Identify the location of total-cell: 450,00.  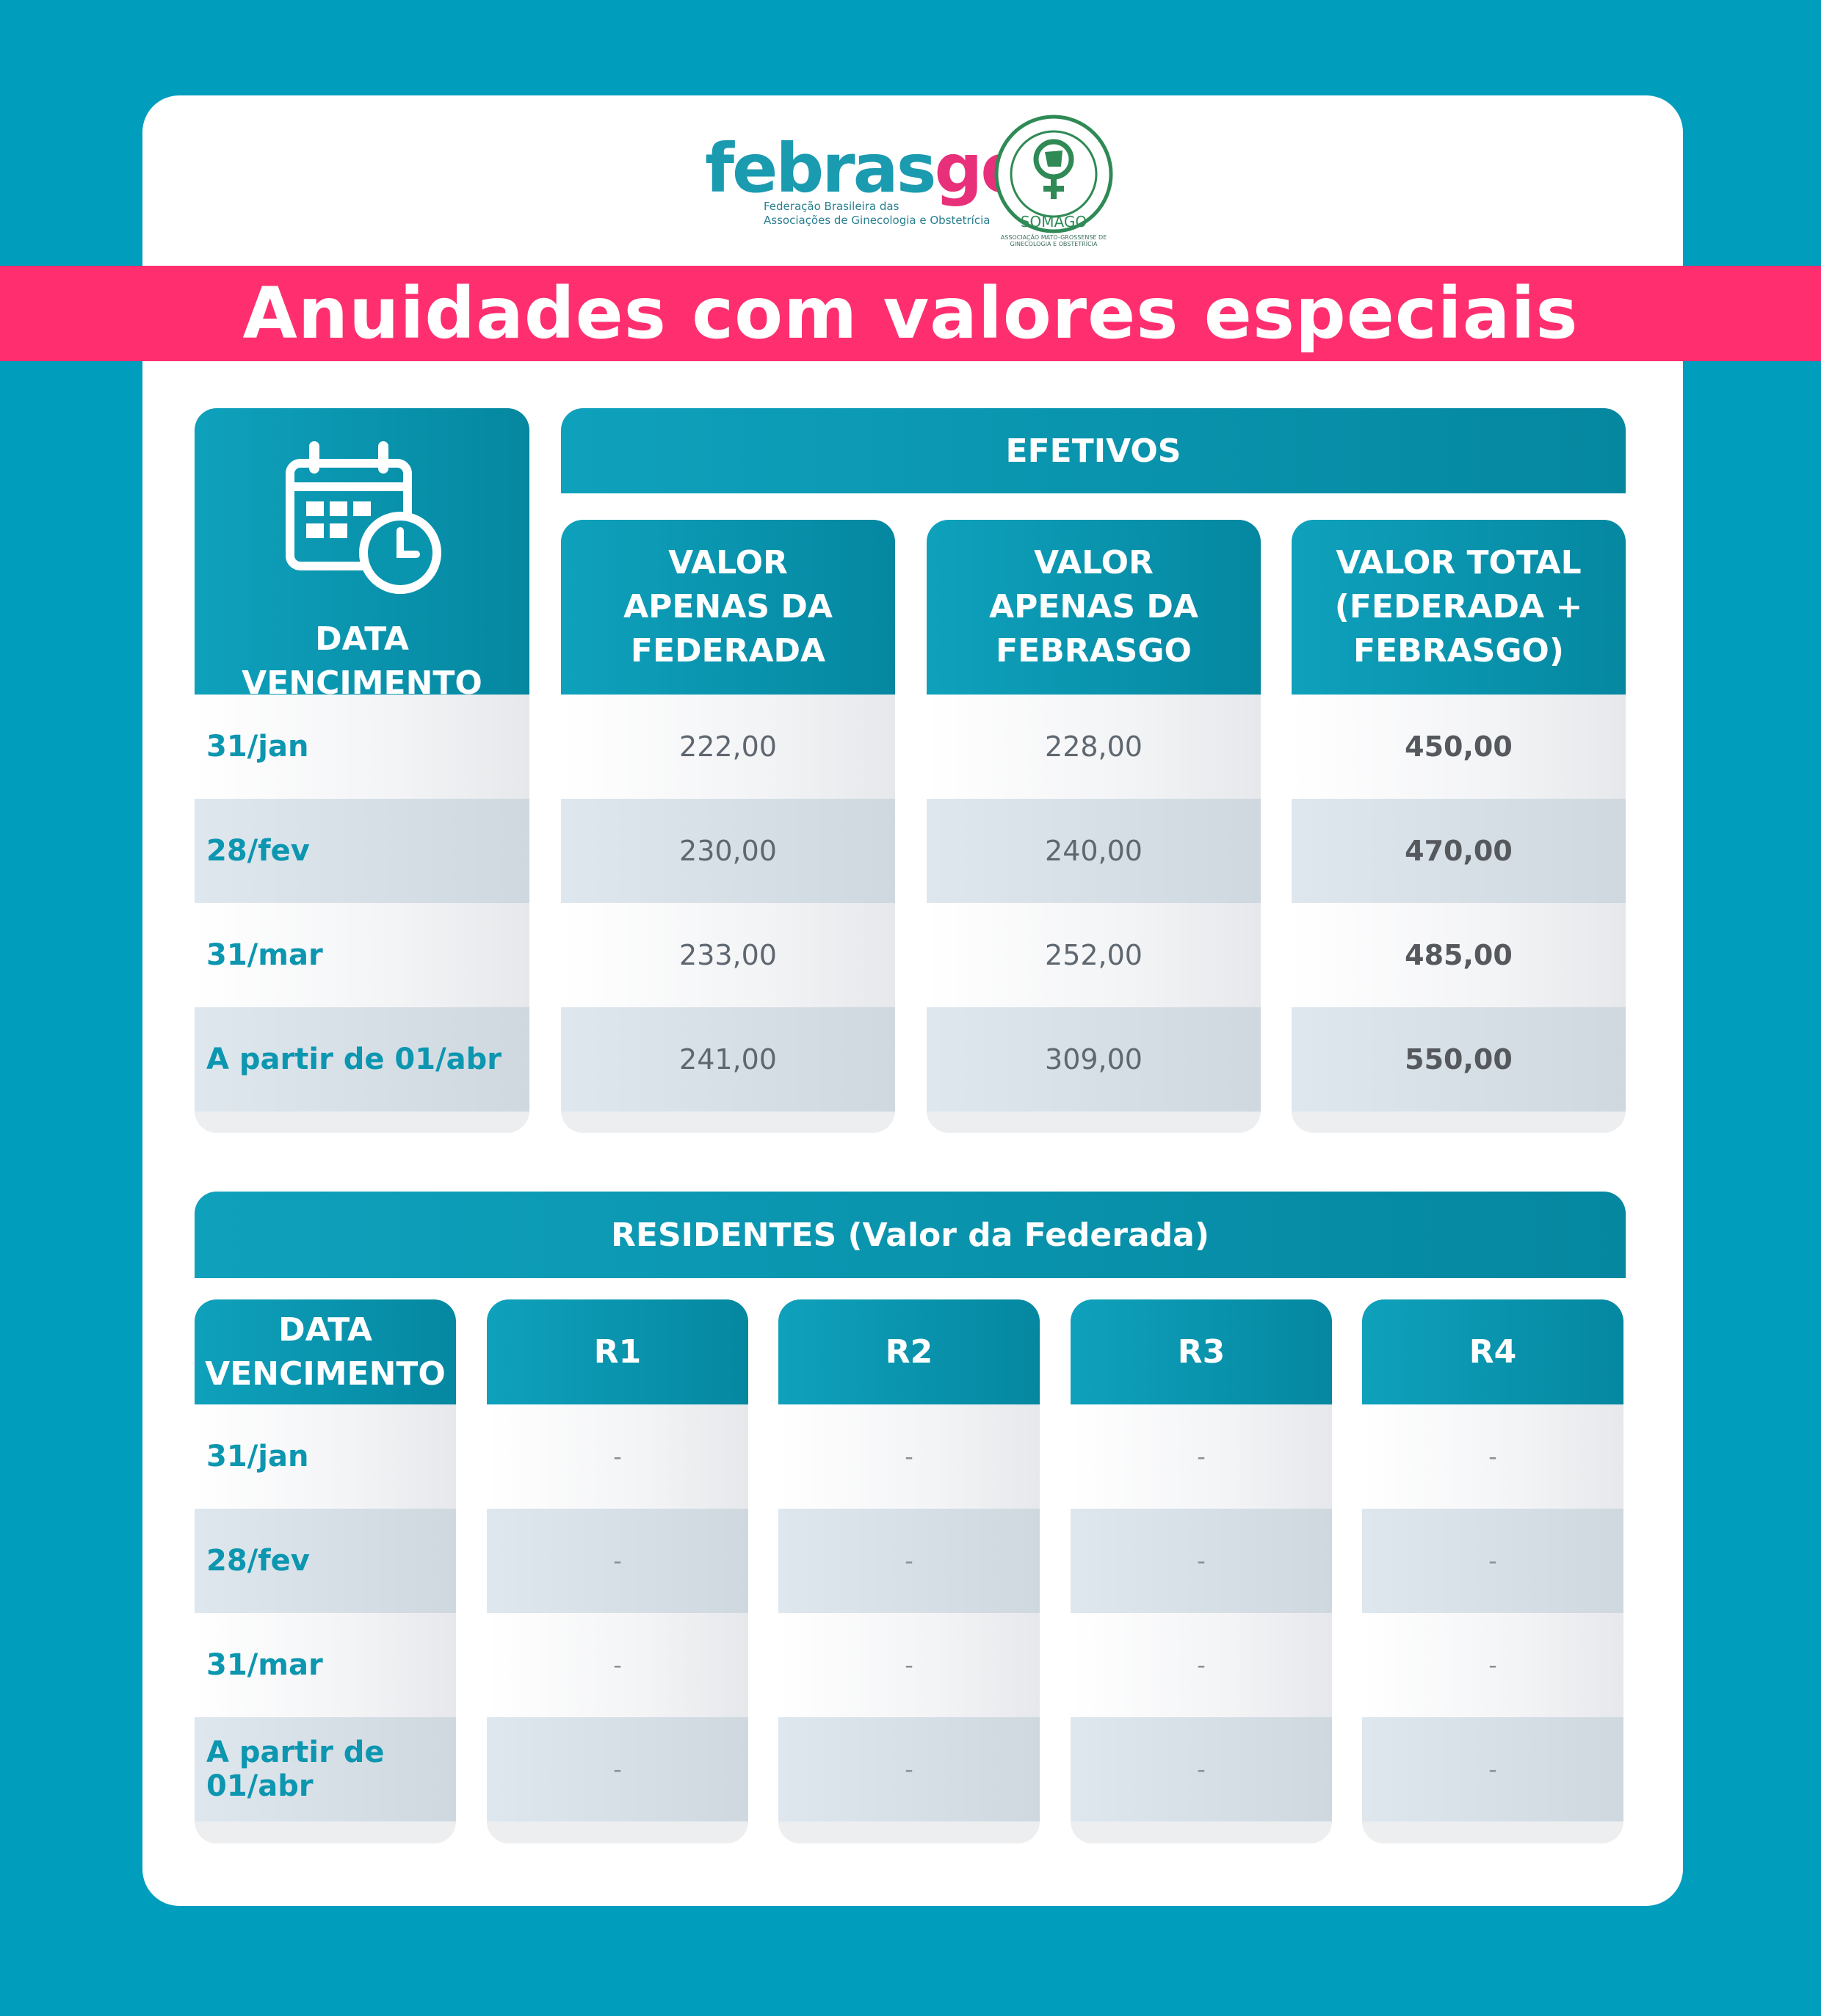
(1459, 747).